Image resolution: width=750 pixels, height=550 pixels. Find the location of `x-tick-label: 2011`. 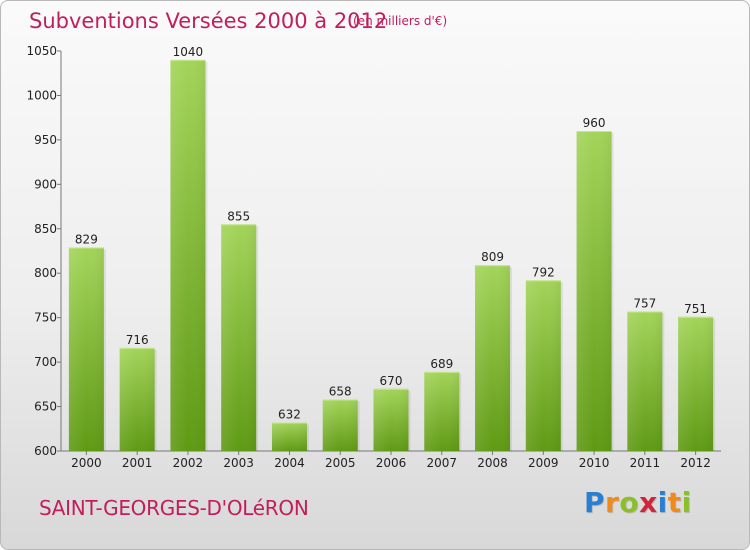

x-tick-label: 2011 is located at coordinates (645, 463).